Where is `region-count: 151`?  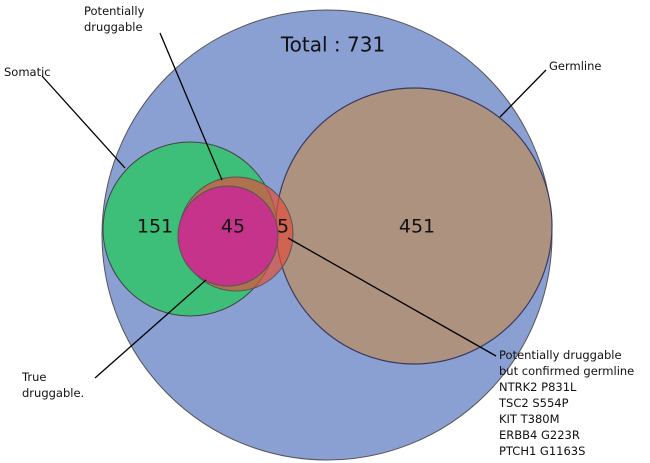
region-count: 151 is located at coordinates (155, 227).